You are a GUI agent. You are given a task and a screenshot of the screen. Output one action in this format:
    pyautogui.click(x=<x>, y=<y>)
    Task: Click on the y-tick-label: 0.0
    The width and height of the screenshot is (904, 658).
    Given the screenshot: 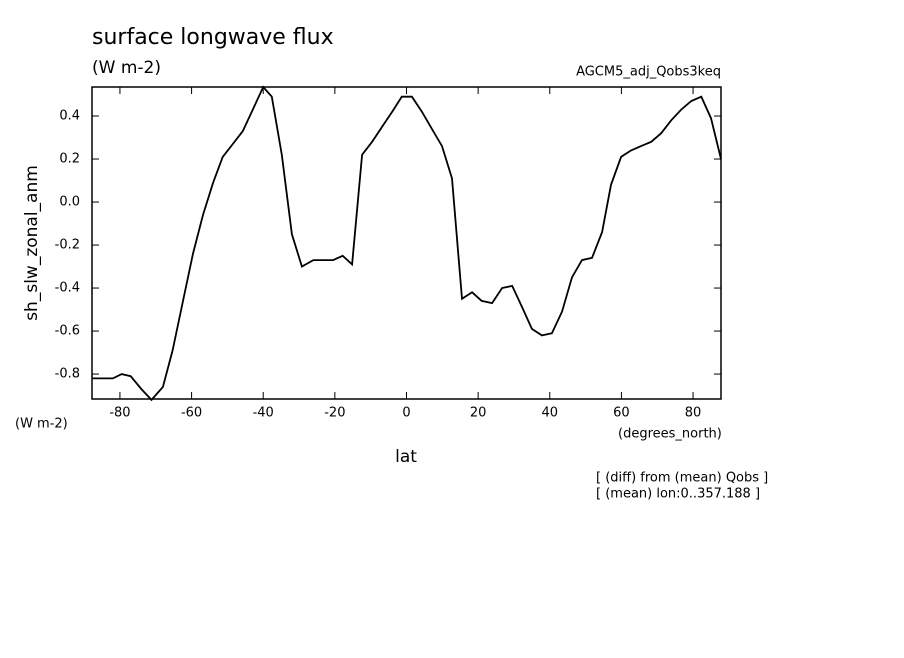 What is the action you would take?
    pyautogui.click(x=69, y=202)
    